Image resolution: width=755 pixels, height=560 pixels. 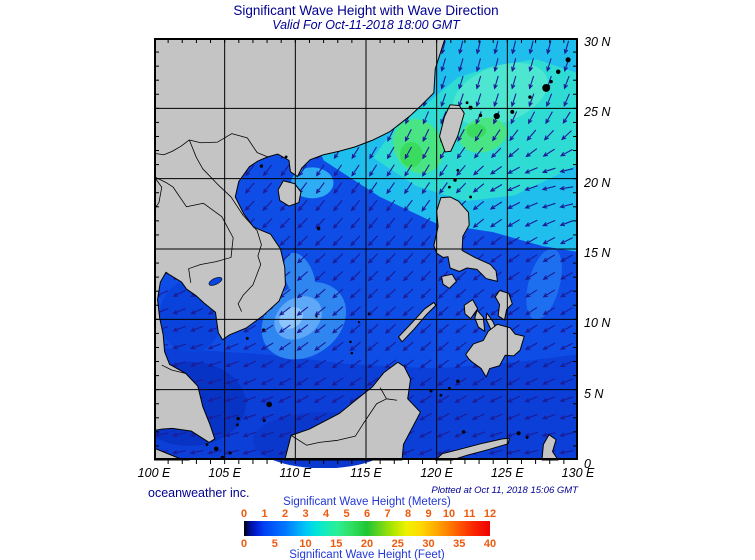 I want to click on lon-tick-label: 105 E, so click(x=224, y=473).